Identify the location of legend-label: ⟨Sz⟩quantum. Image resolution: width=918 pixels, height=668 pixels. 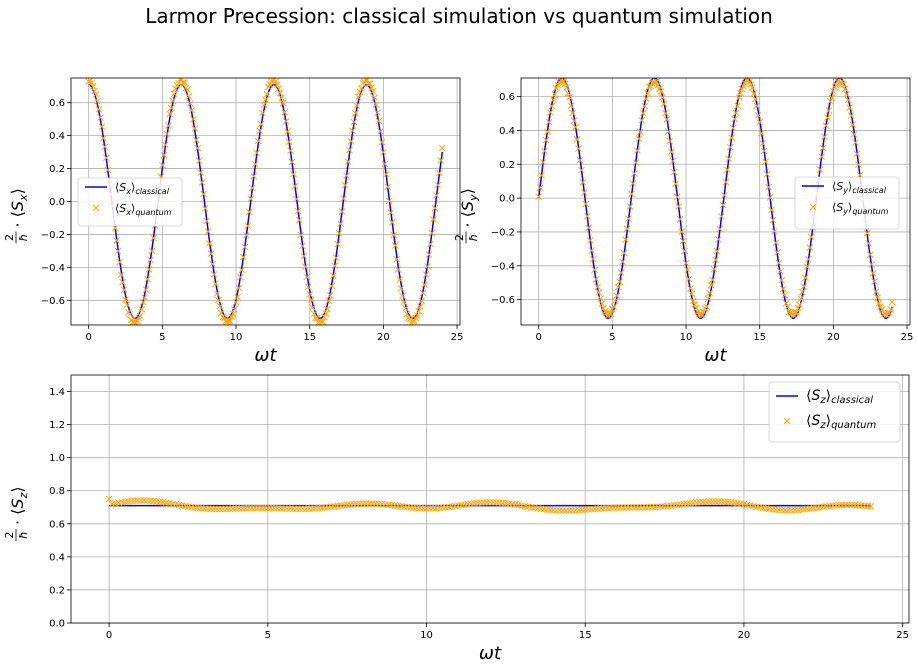
(841, 422).